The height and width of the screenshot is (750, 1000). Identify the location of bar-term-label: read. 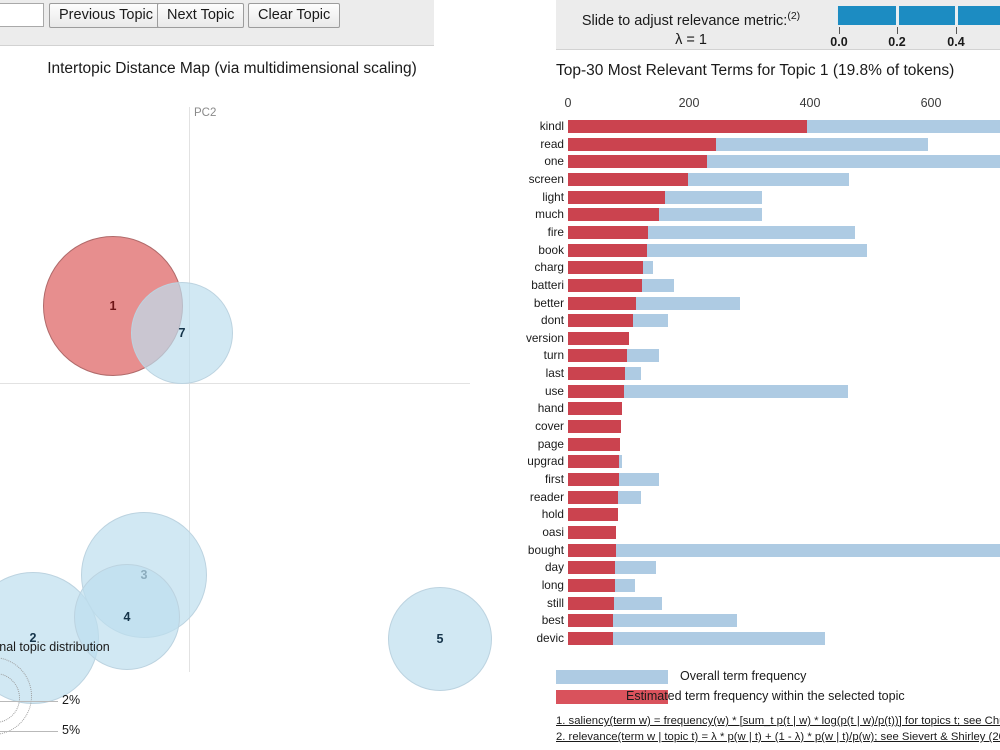
(552, 143).